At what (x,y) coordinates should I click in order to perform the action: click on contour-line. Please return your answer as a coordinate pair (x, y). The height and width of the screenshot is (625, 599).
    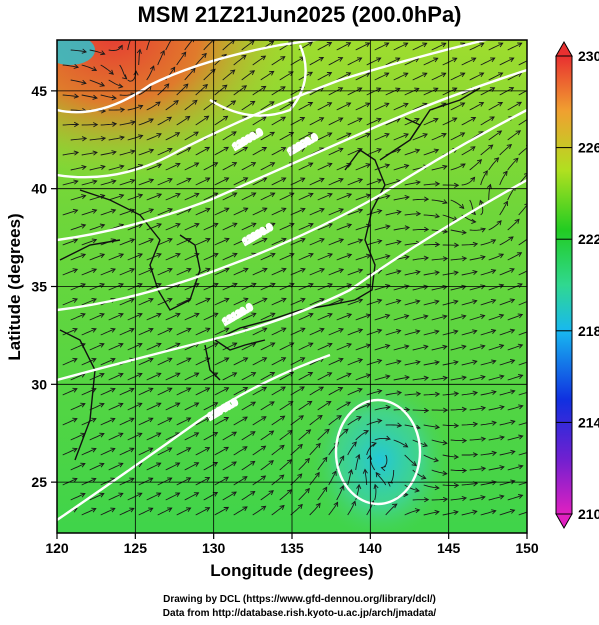
    Looking at the image, I should click on (194, 437).